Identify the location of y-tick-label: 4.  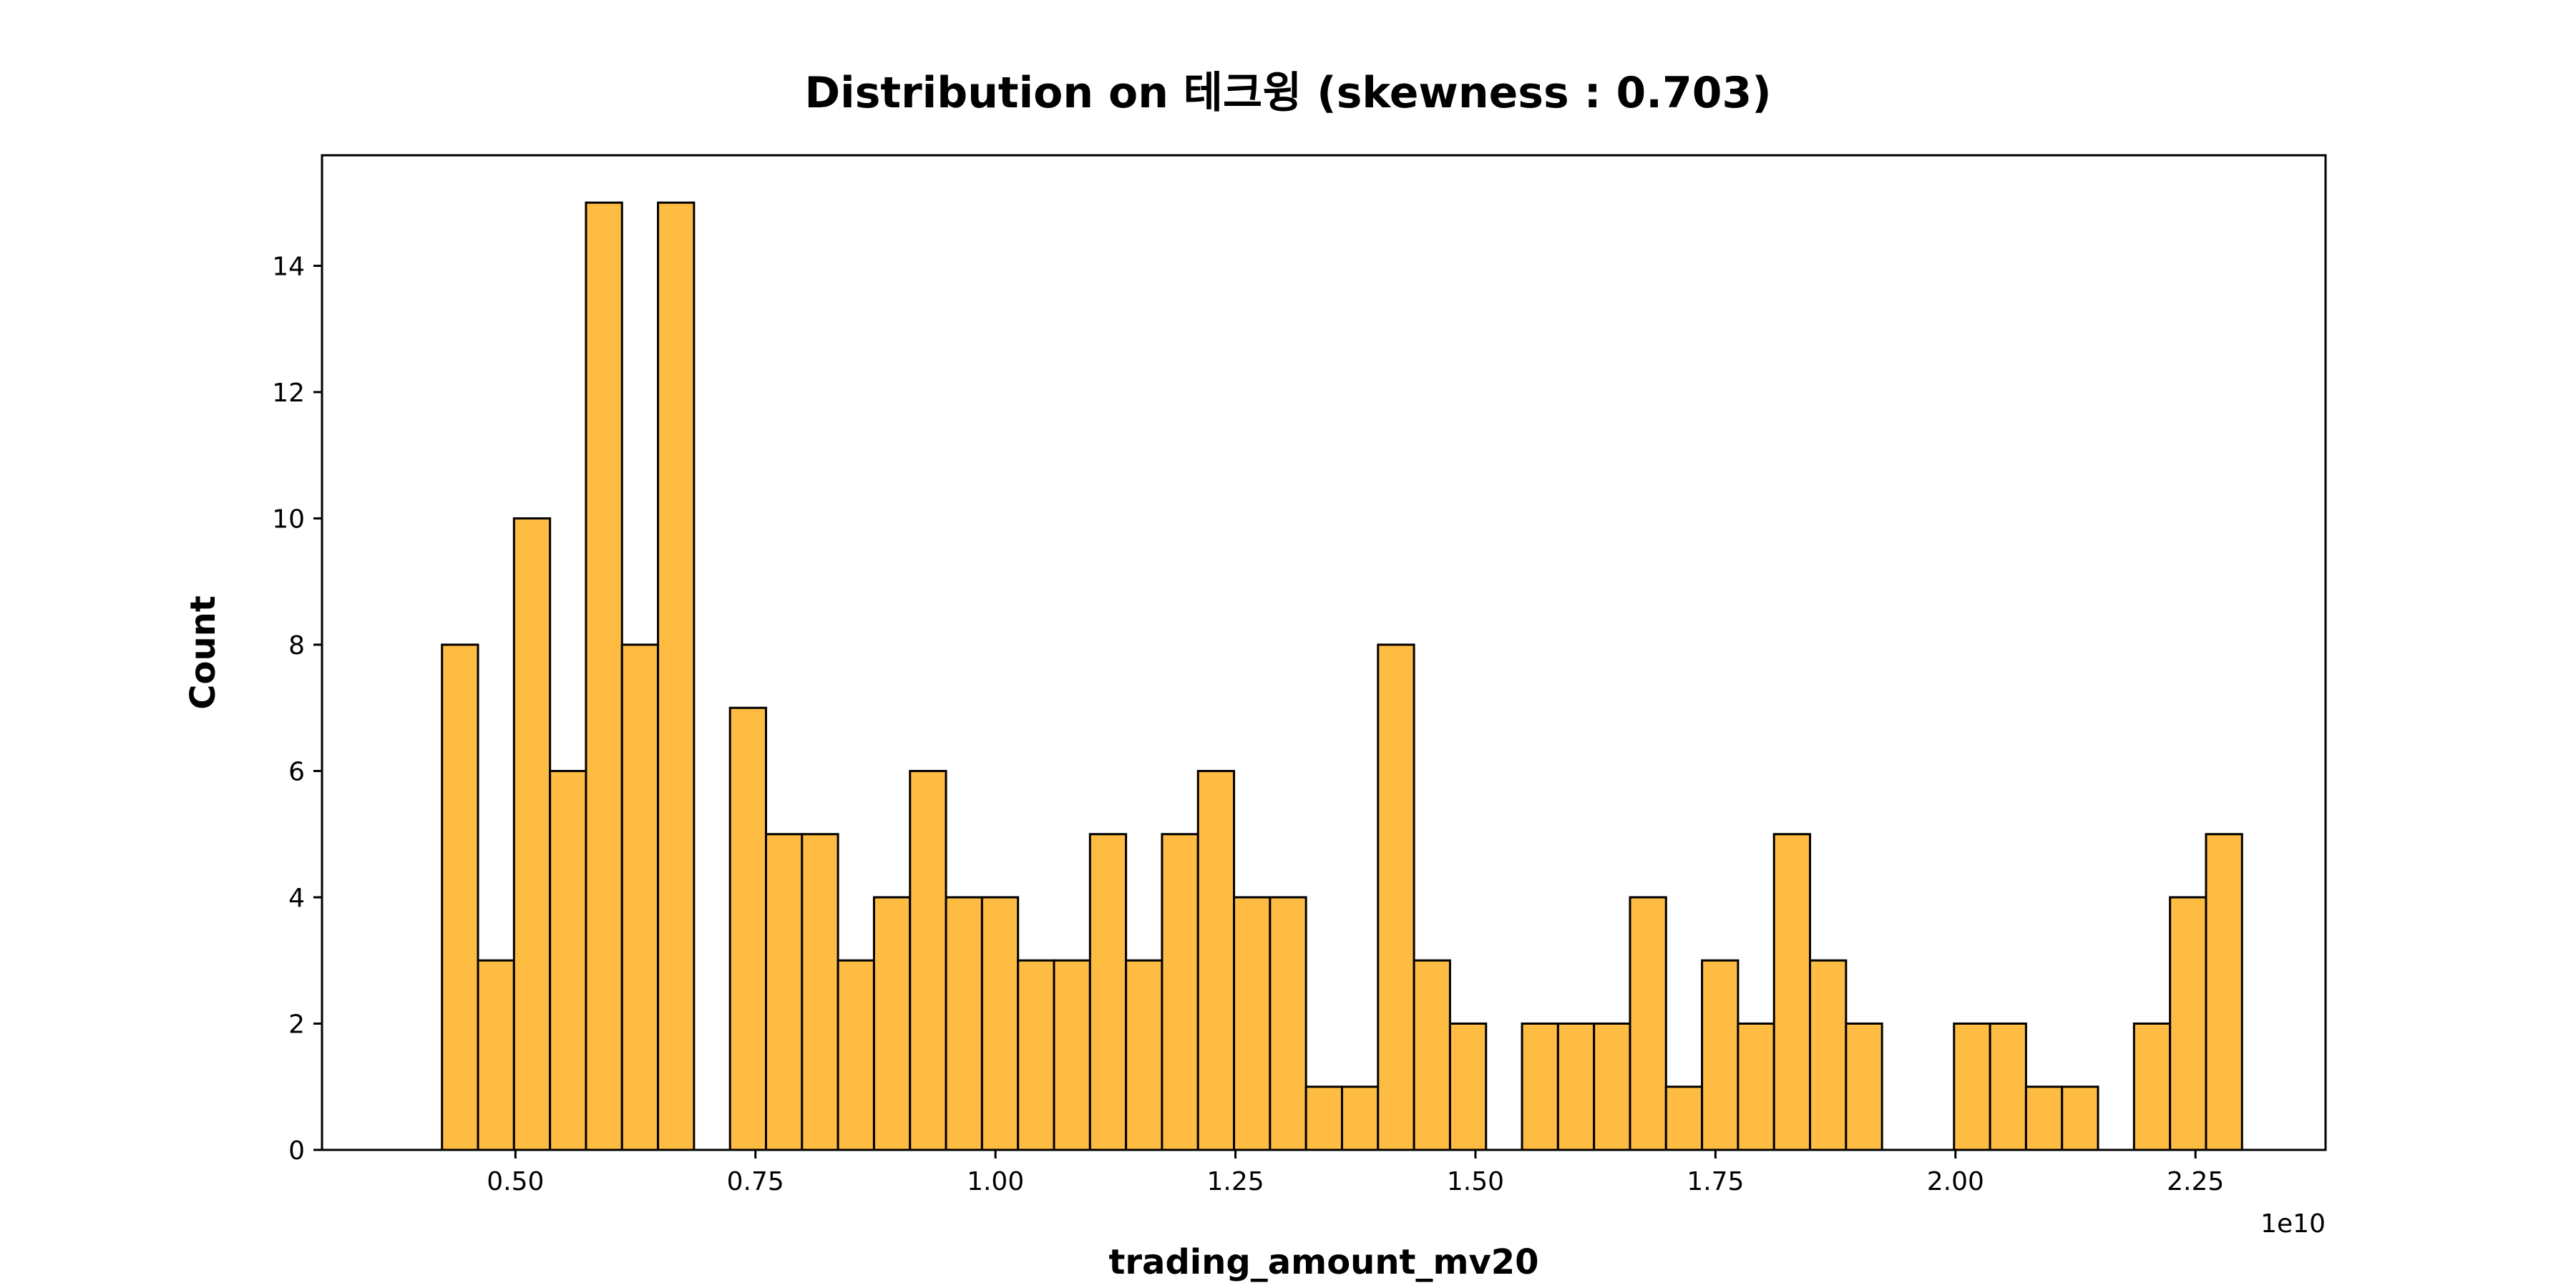
(296, 898).